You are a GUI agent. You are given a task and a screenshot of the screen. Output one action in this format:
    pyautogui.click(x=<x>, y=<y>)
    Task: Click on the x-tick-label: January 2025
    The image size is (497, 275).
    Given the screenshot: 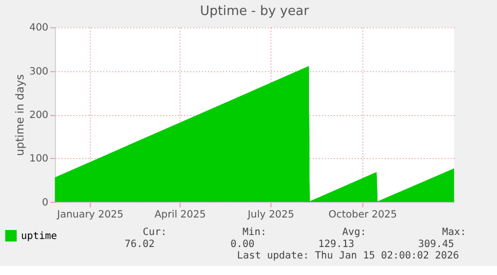 What is the action you would take?
    pyautogui.click(x=90, y=214)
    